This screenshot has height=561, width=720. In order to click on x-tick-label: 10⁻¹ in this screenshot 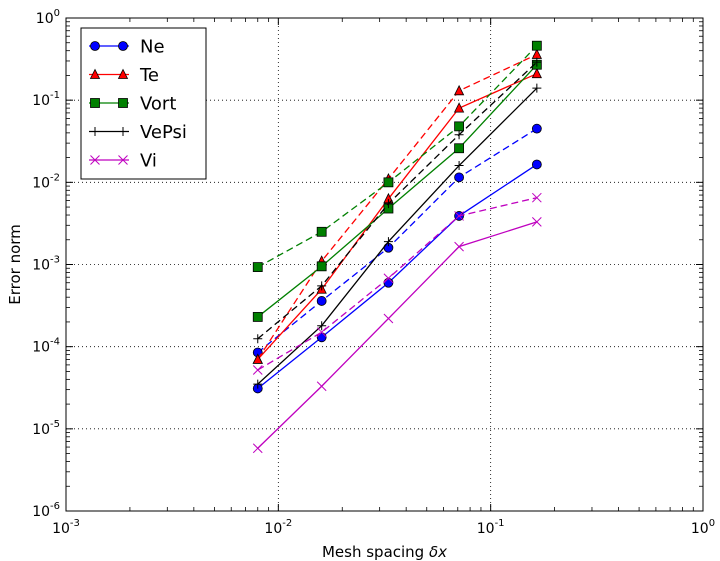, I will do `click(491, 527)`.